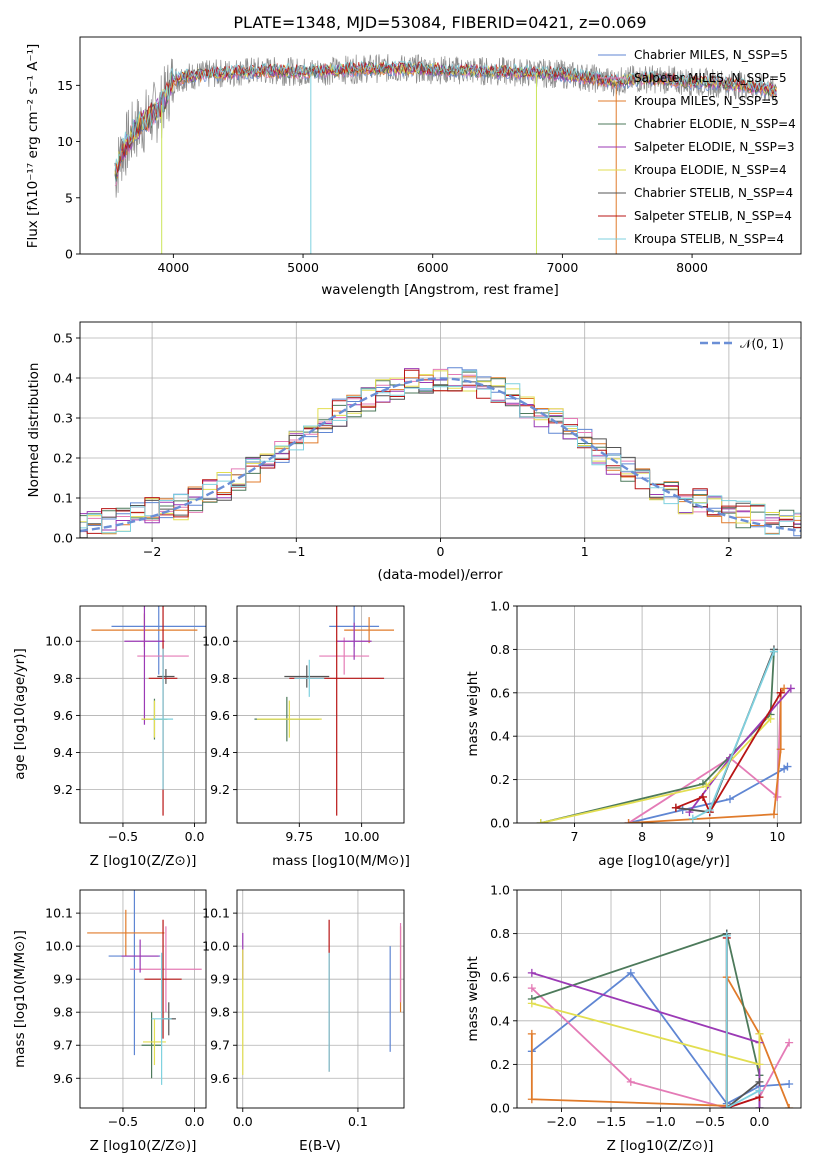 The height and width of the screenshot is (1170, 819). I want to click on y-tick-label: 0.6, so click(500, 692).